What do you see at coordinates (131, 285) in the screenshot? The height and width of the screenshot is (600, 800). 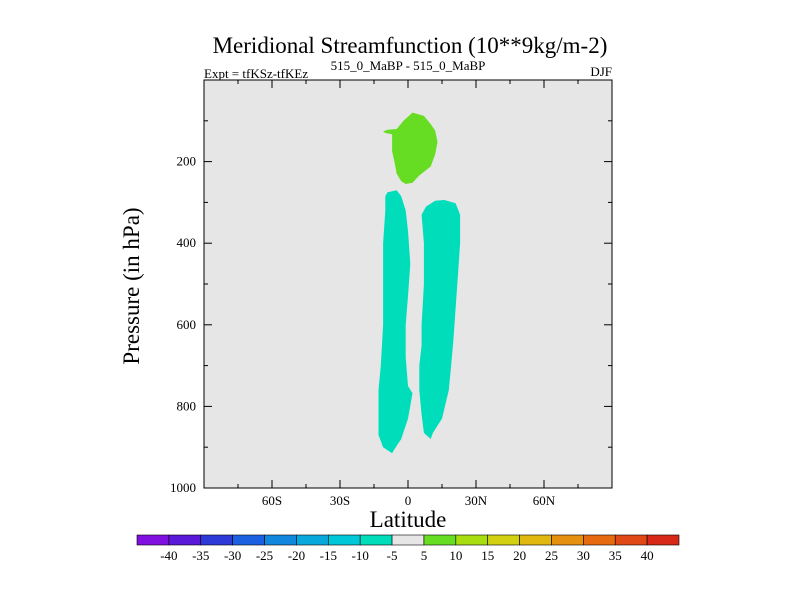 I see `y-axis-label: Pressure (in hPa)` at bounding box center [131, 285].